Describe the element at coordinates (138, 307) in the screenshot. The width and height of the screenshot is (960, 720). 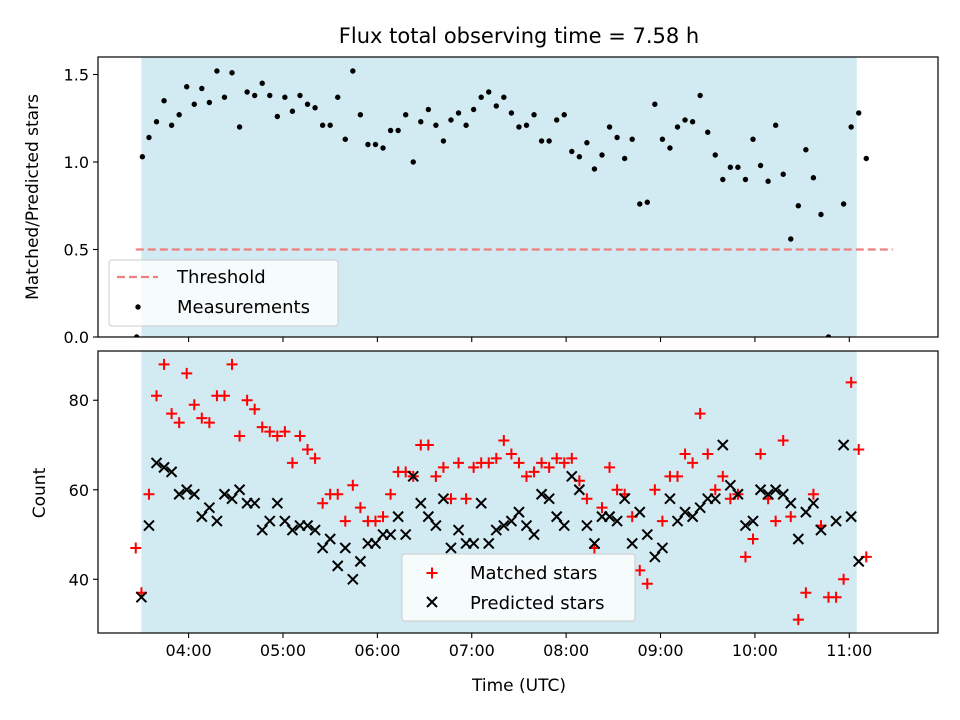
I see `legend-measurements-swatch` at that location.